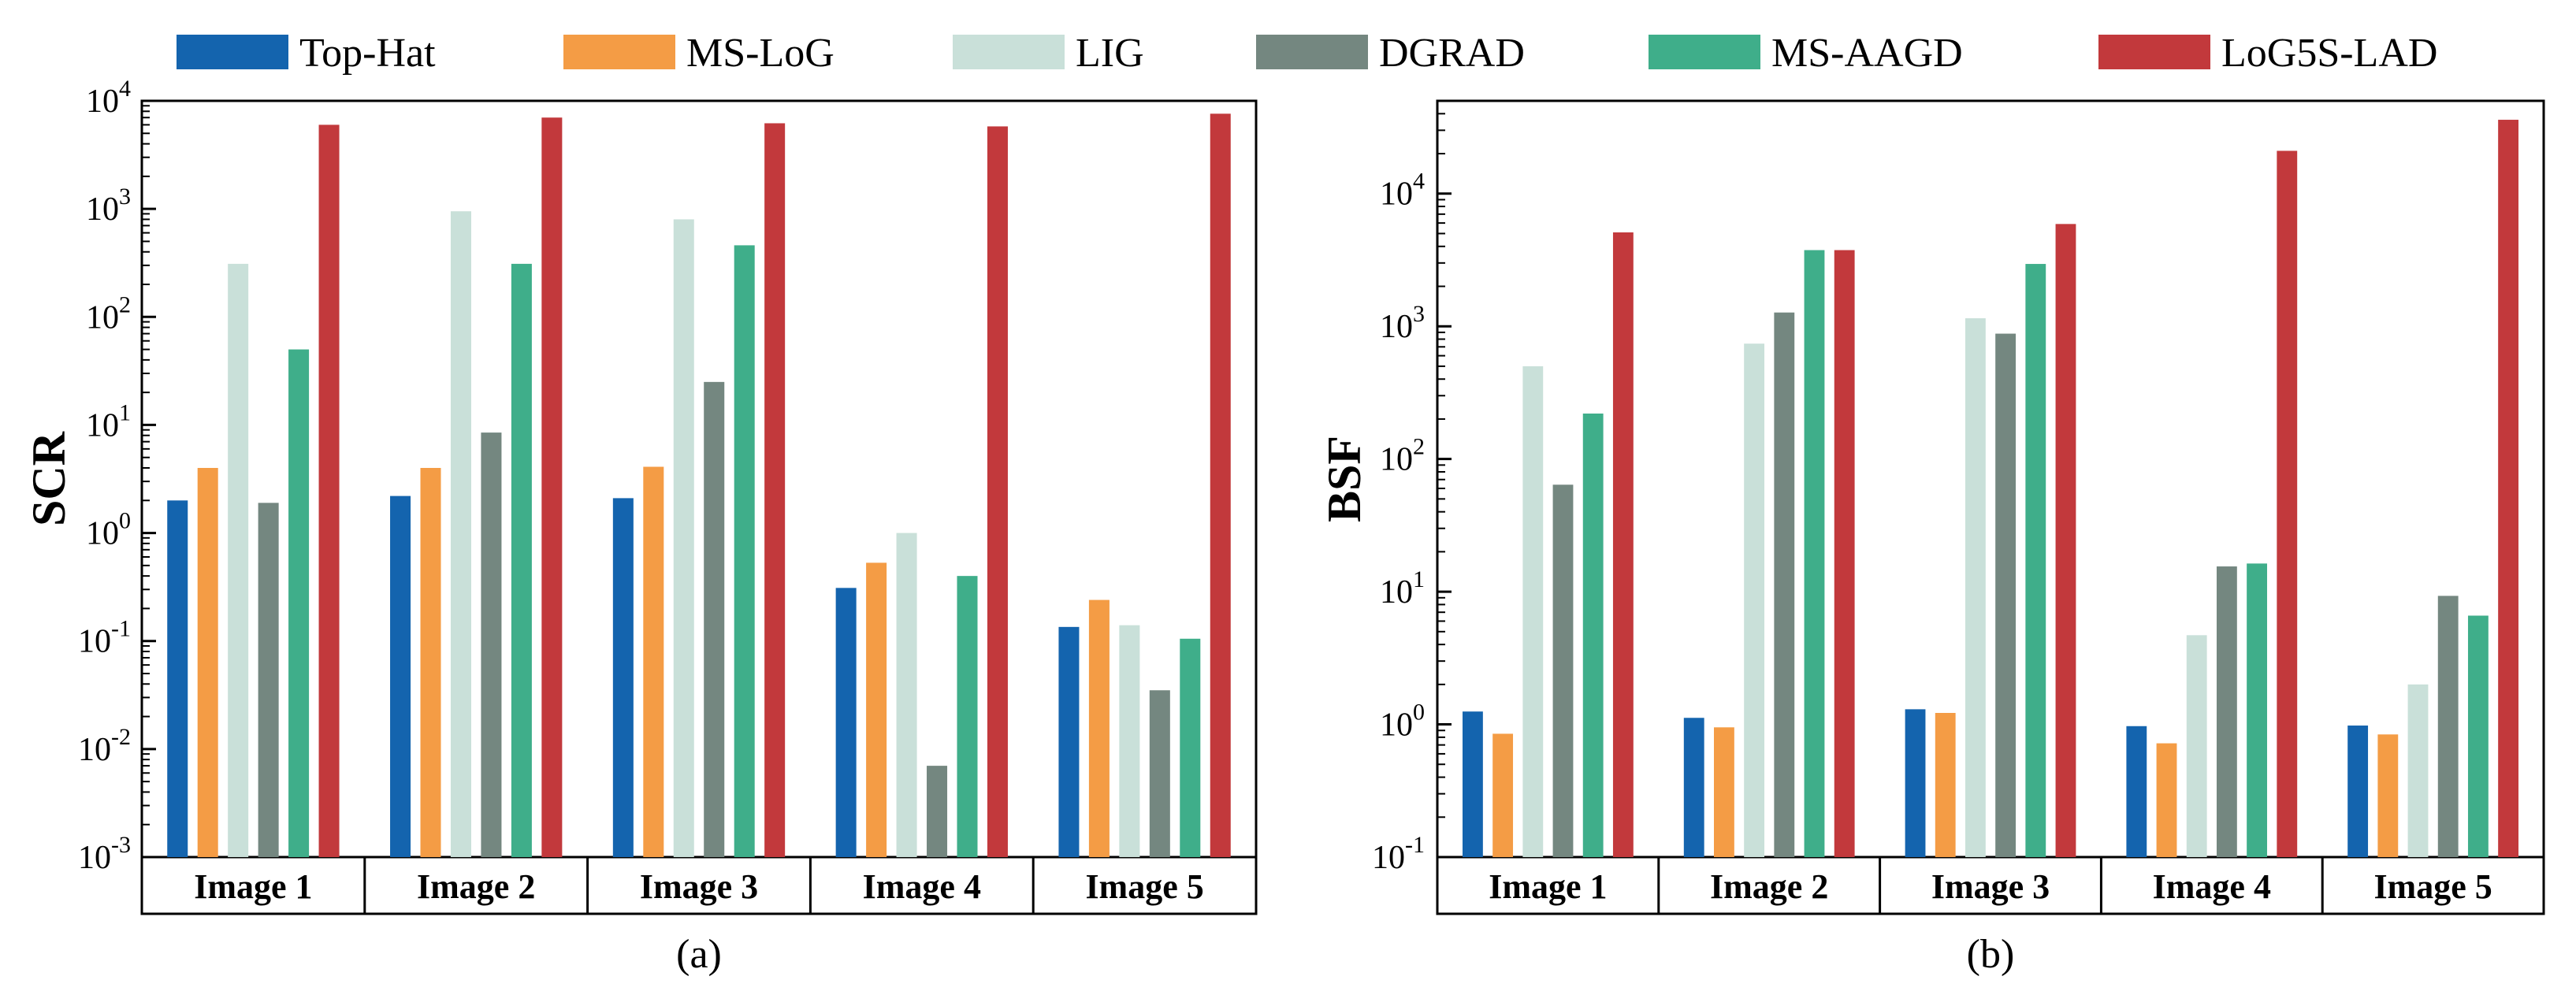 The height and width of the screenshot is (991, 2576). What do you see at coordinates (108, 98) in the screenshot?
I see `y-tick-label-8: 10⁴` at bounding box center [108, 98].